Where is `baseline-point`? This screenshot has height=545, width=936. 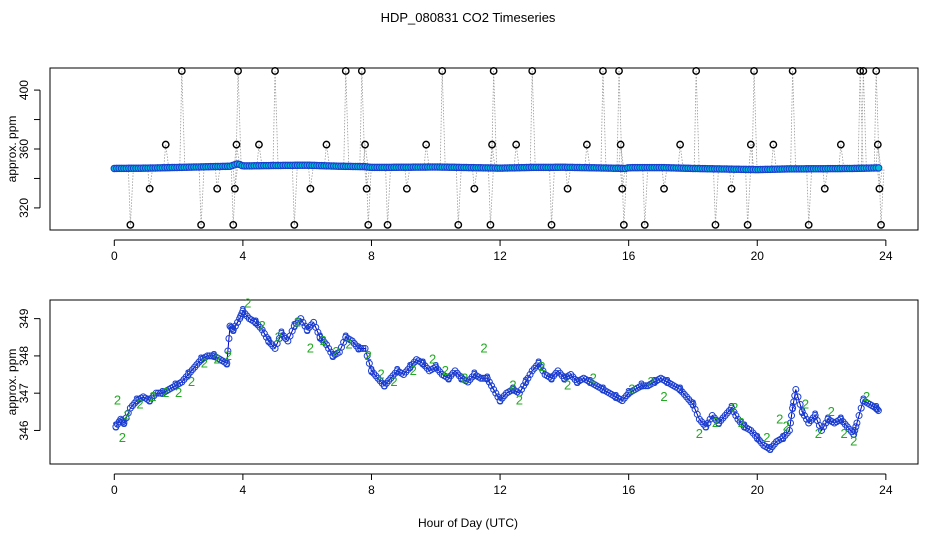
baseline-point is located at coordinates (878, 168).